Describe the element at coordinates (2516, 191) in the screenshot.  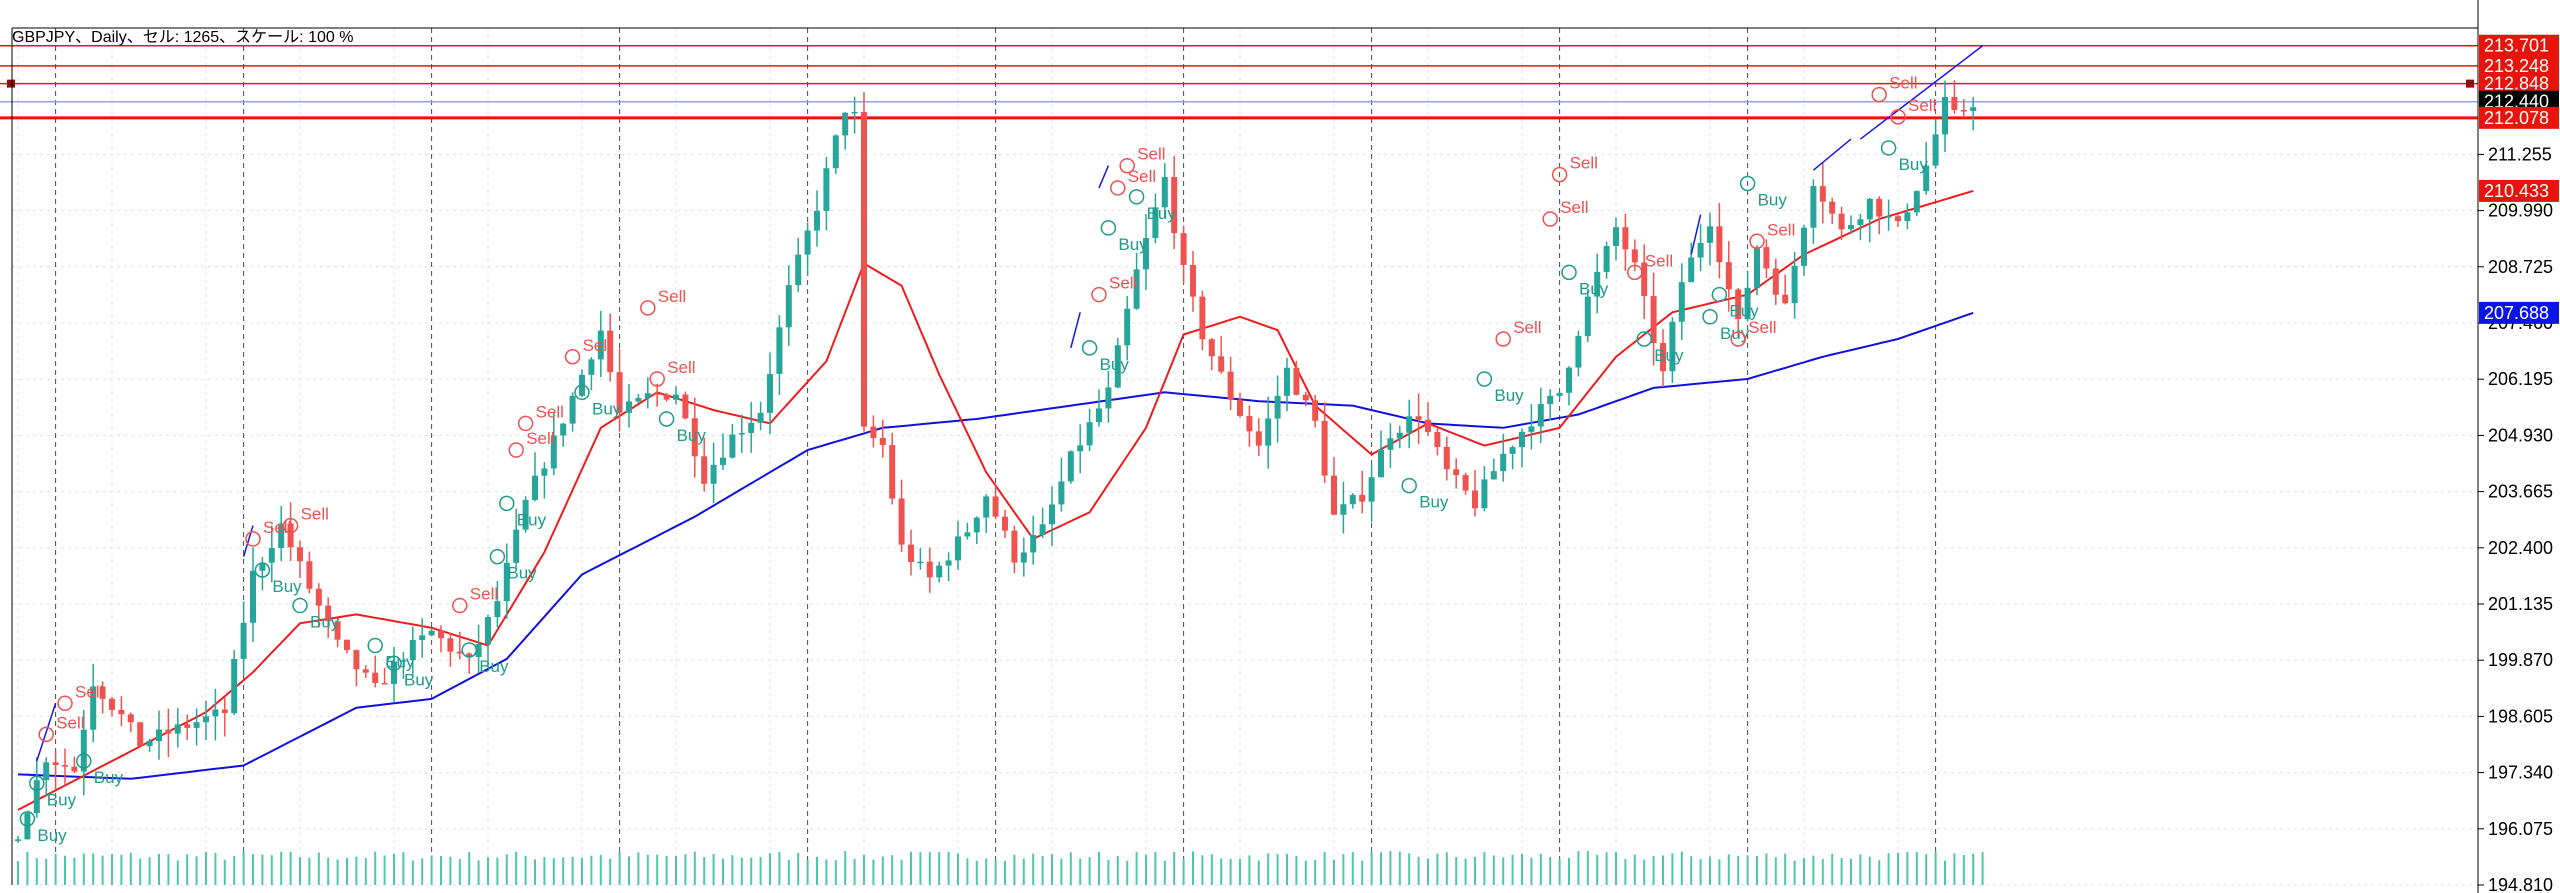
I see `ma-price-tag: 210.433` at that location.